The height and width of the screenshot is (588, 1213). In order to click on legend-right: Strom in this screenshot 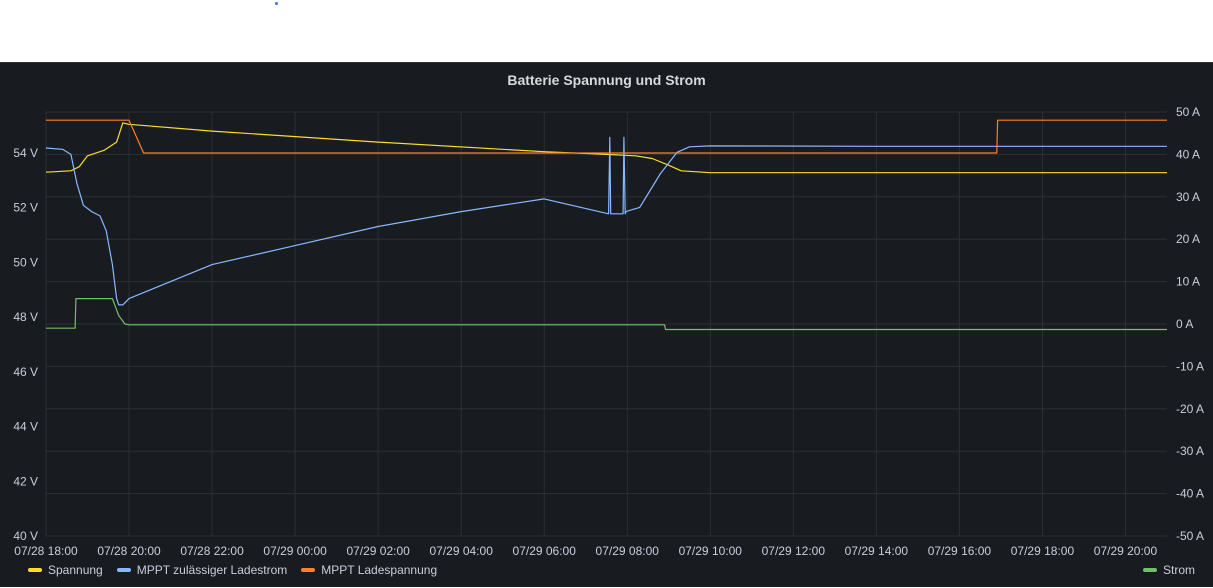, I will do `click(1168, 570)`.